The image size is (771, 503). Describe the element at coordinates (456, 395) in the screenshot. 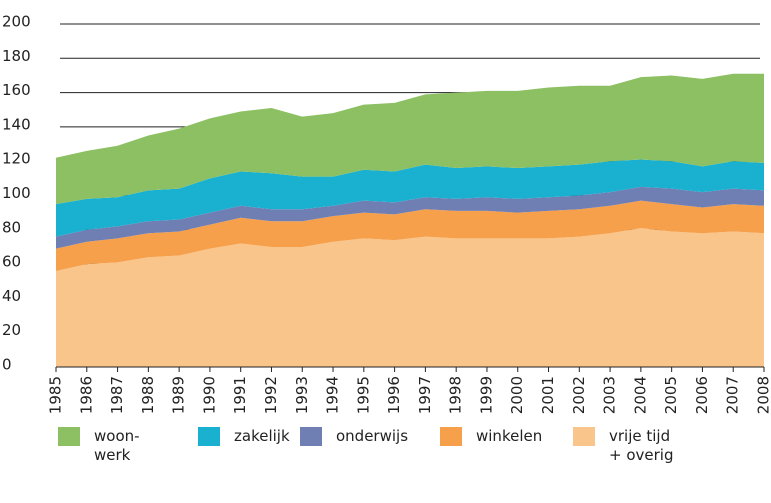

I see `x-tick-label: 1998` at that location.